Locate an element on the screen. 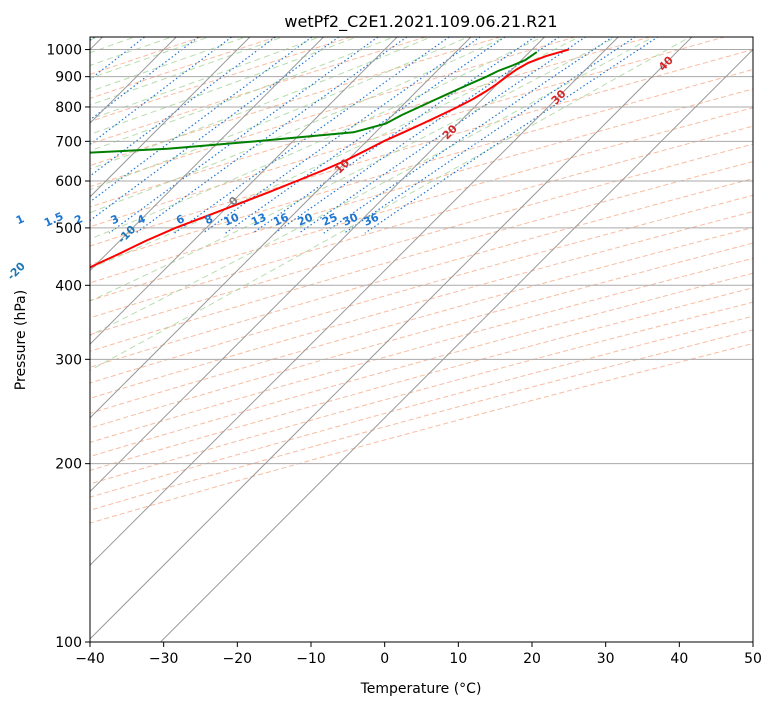 This screenshot has width=775, height=708. y-tick-label: 600 is located at coordinates (68, 182).